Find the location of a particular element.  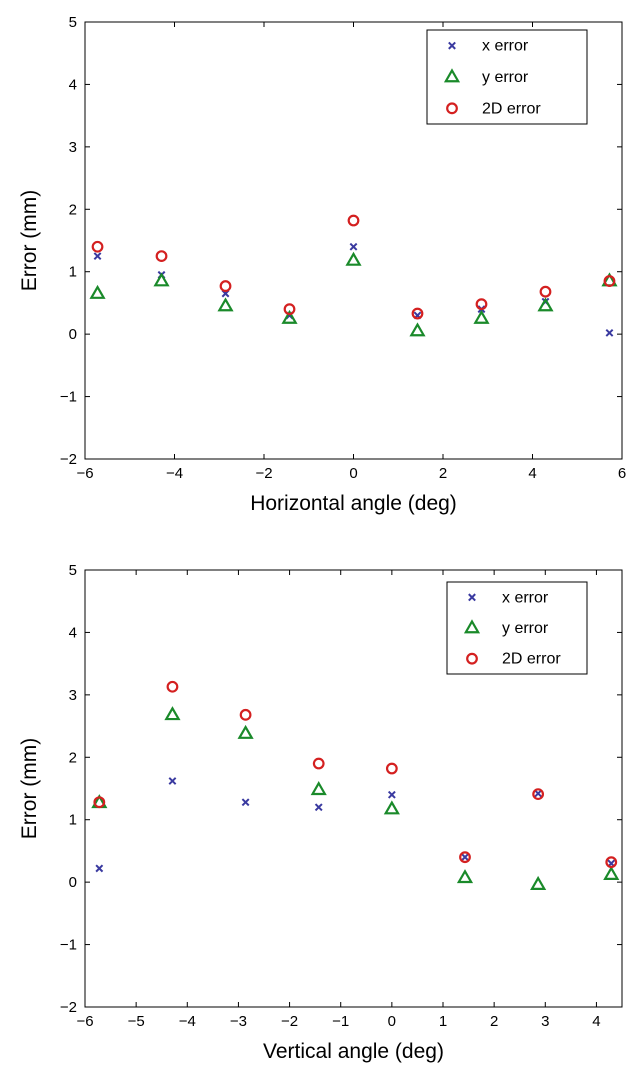

x-tick-label: −1 is located at coordinates (340, 1021).